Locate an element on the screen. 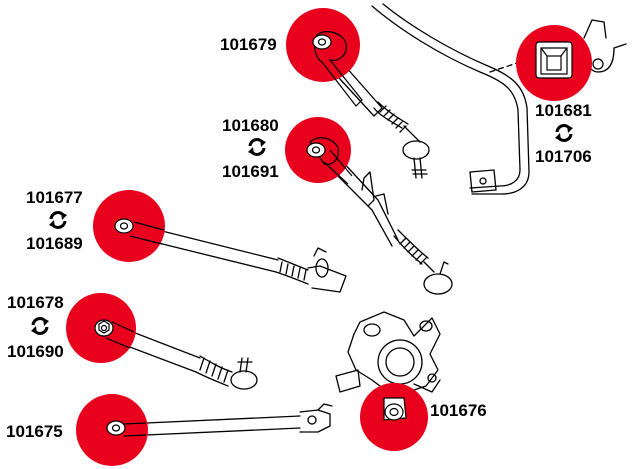  part-number-mid-arm-primary: 101677 is located at coordinates (54, 197).